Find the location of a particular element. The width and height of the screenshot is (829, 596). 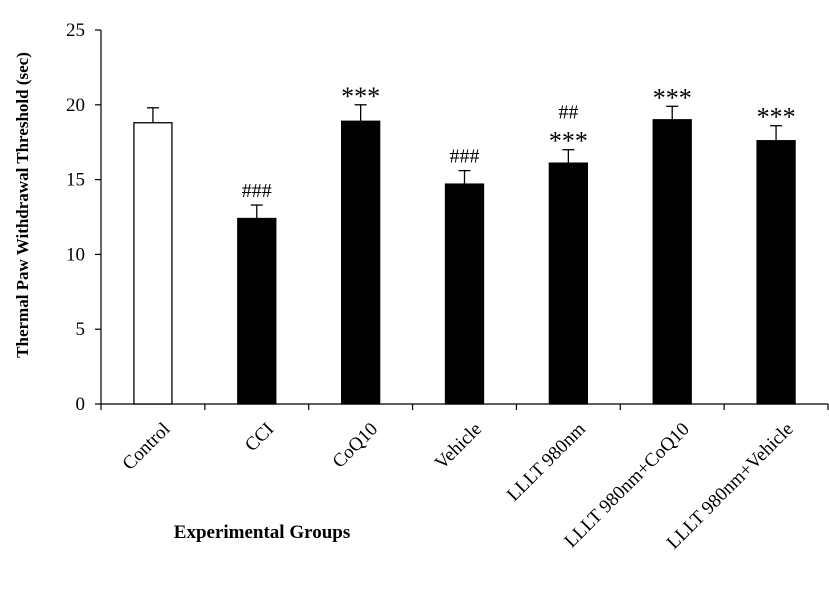

y-tick-label: 10 is located at coordinates (75, 254).